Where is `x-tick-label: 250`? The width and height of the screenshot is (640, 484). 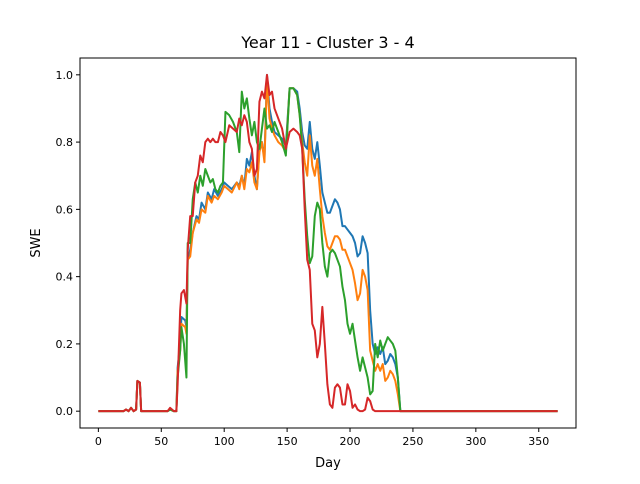 x-tick-label: 250 is located at coordinates (412, 441).